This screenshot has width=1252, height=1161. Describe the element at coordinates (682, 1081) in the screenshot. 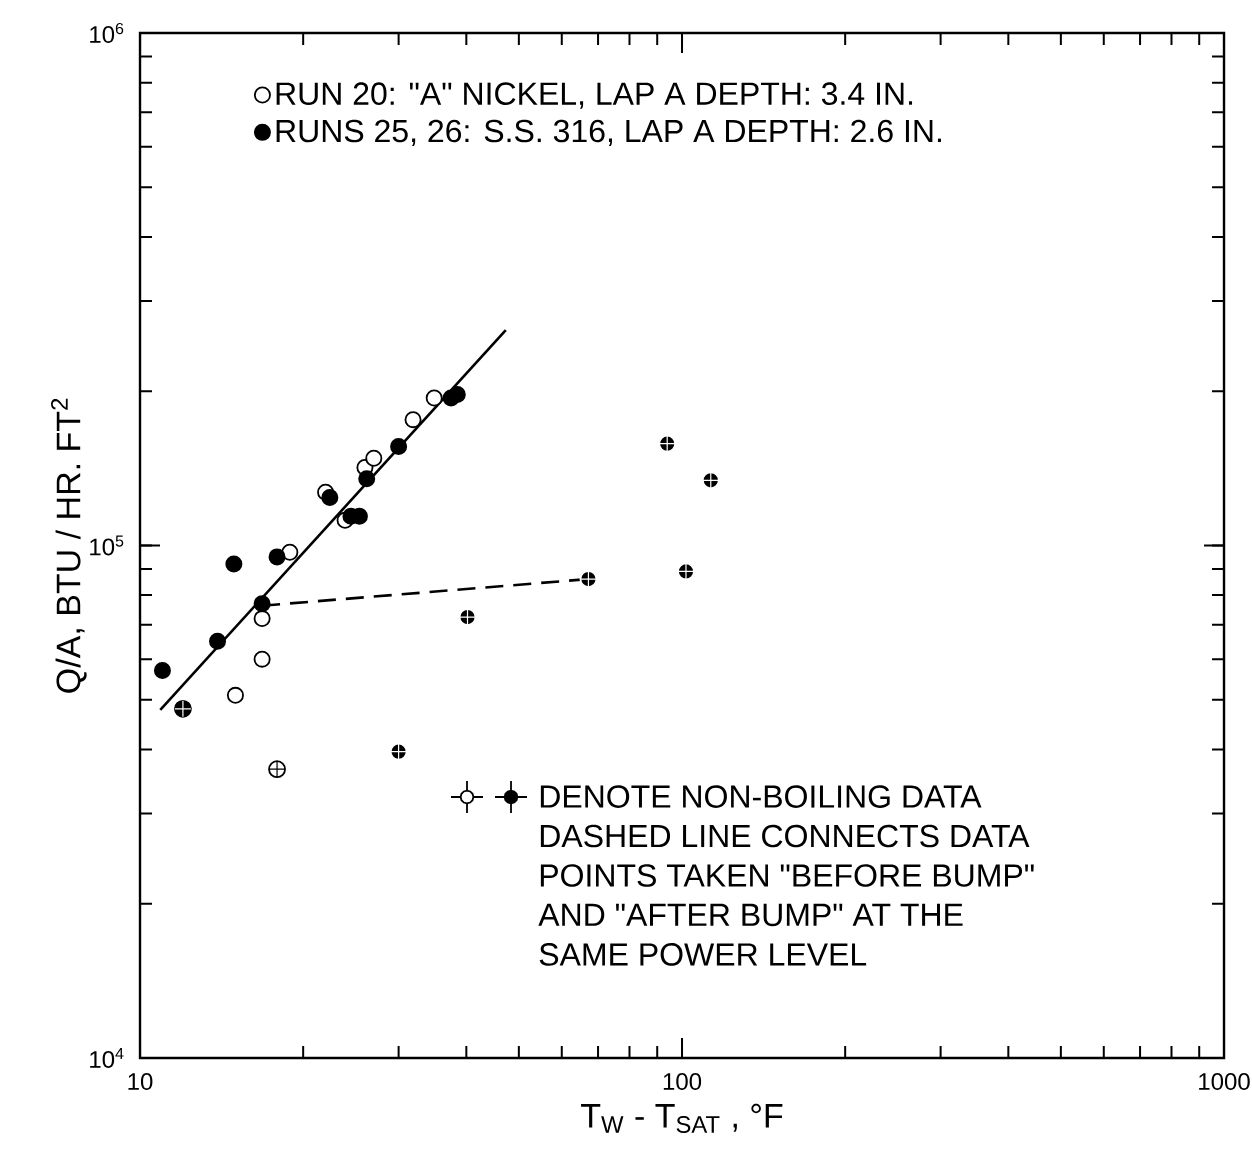

I see `x-tick-label: 100` at that location.